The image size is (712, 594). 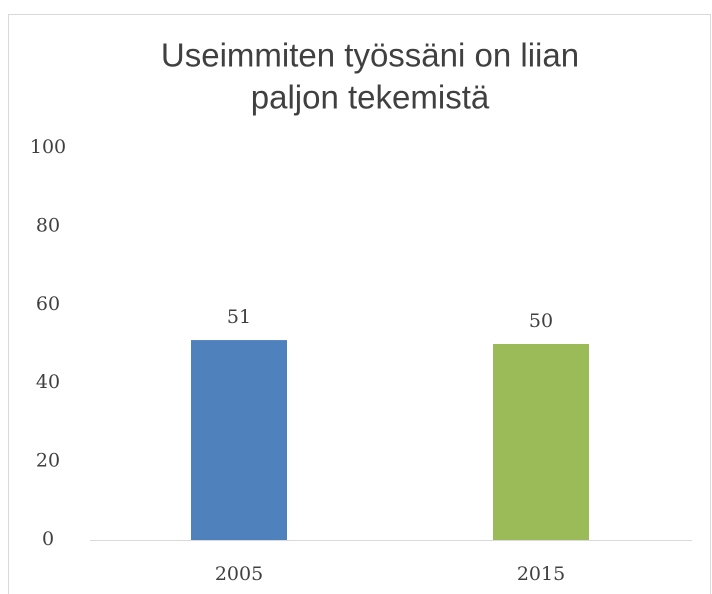 What do you see at coordinates (541, 321) in the screenshot?
I see `data-label: 50` at bounding box center [541, 321].